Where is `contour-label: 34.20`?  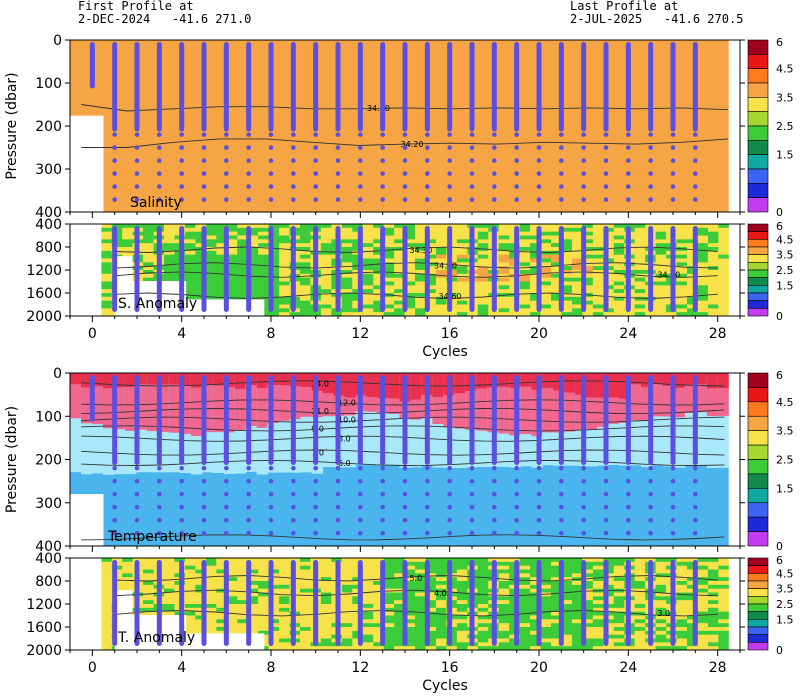 contour-label: 34.20 is located at coordinates (412, 144).